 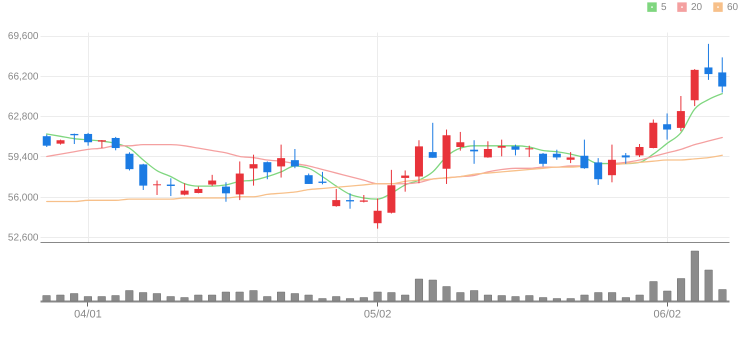 I want to click on y-tick-label: 59,400, so click(x=23, y=157).